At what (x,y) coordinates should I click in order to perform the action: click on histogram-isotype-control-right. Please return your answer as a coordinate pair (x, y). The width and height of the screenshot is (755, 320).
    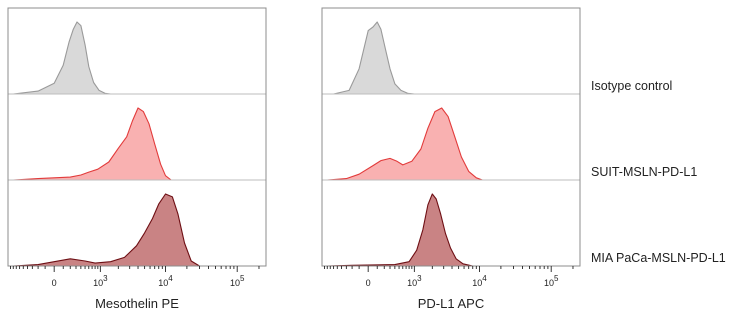
    Looking at the image, I should click on (374, 58).